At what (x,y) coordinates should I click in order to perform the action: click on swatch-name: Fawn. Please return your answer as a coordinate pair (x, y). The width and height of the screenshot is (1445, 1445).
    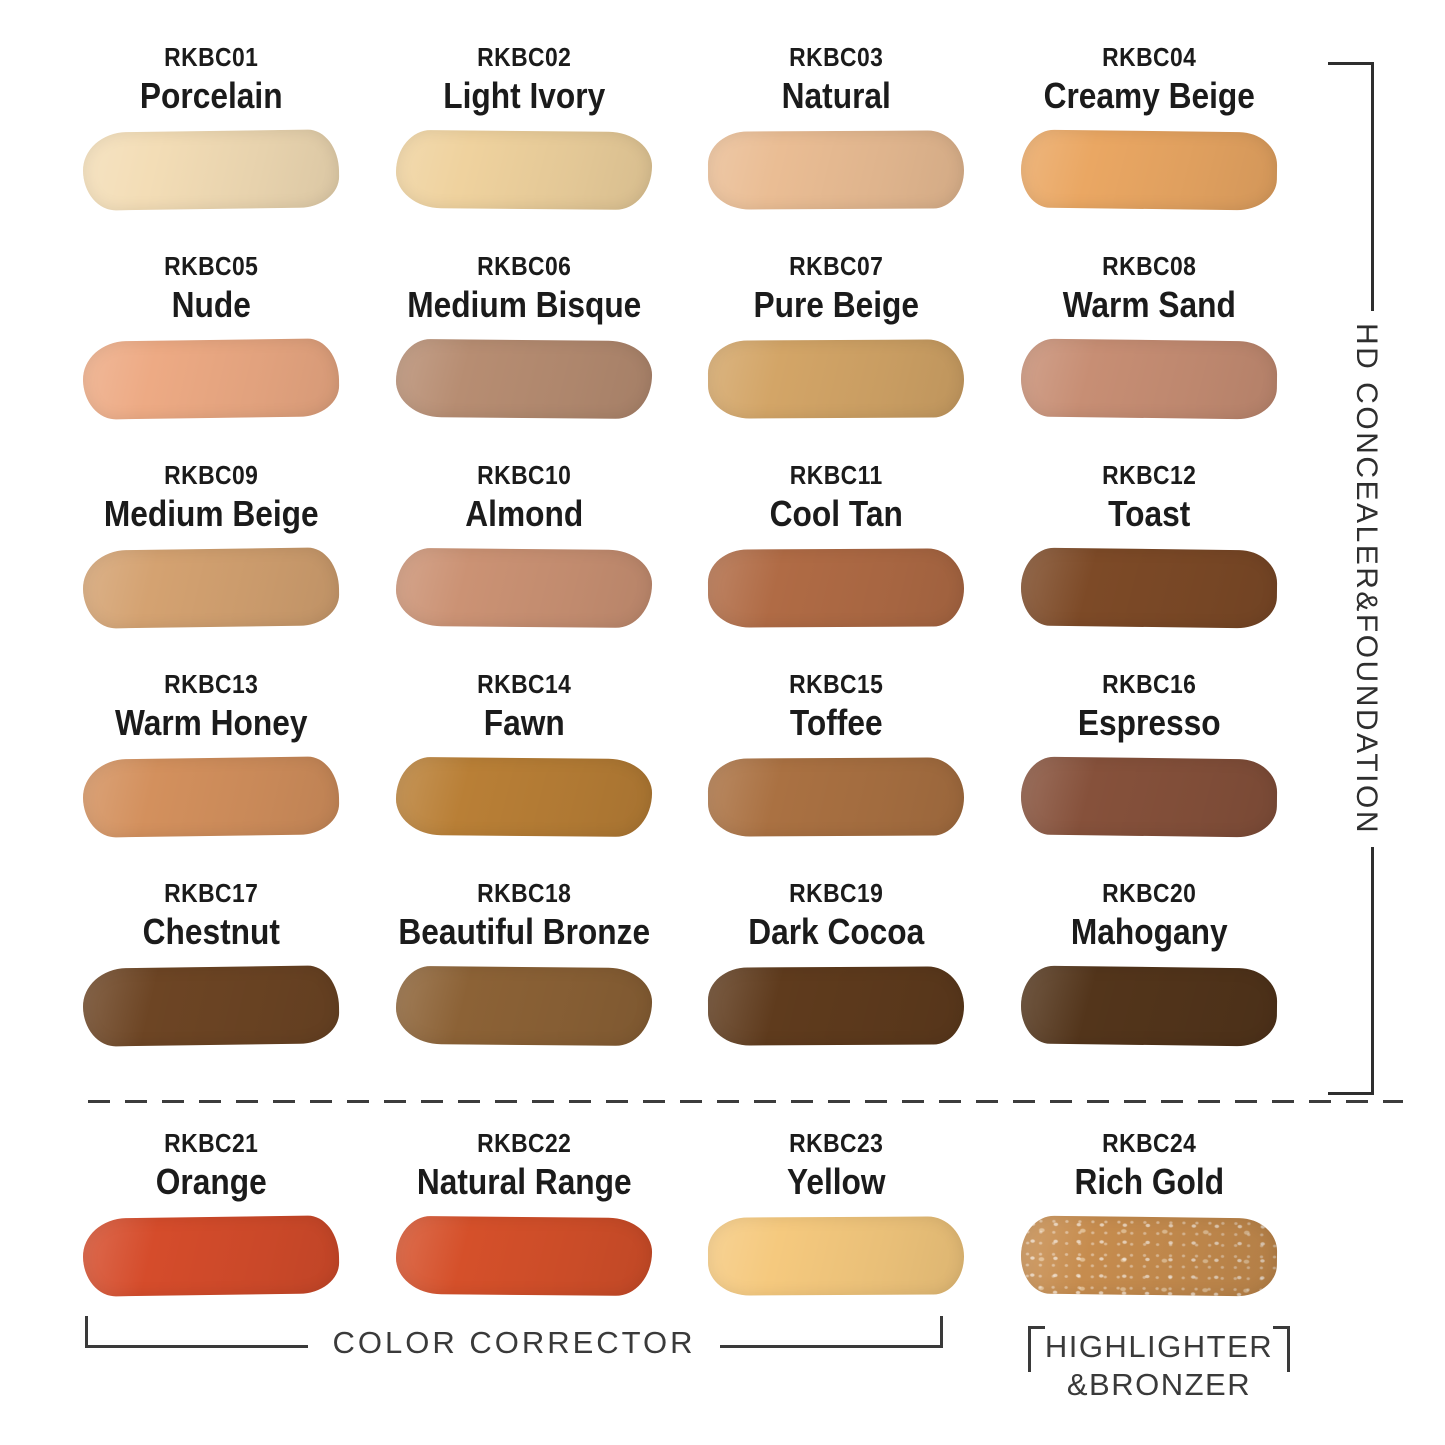
    Looking at the image, I should click on (524, 722).